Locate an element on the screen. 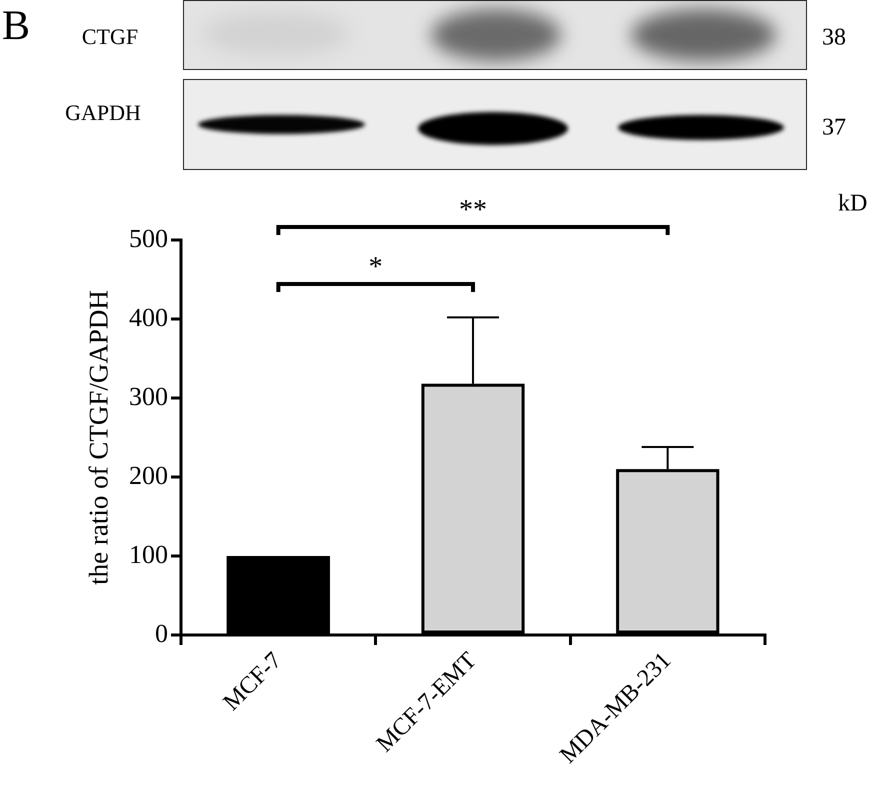 This screenshot has width=872, height=792. text: B is located at coordinates (16, 26).